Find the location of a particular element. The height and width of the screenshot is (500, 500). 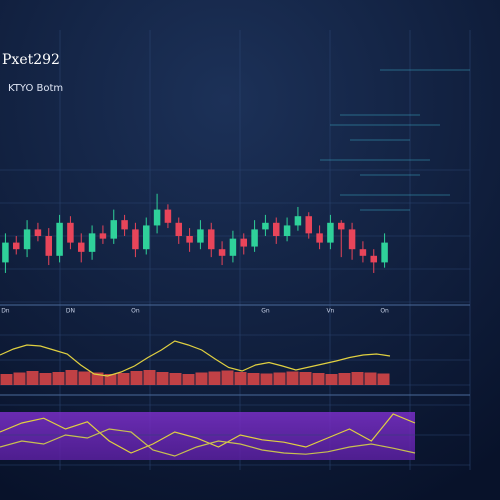

chart-subtitle: KTYO Botm is located at coordinates (35, 88).